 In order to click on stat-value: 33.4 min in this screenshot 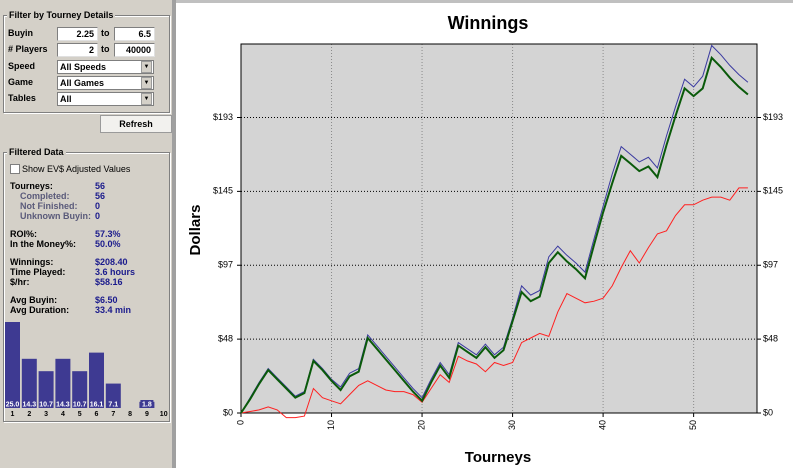, I will do `click(113, 310)`.